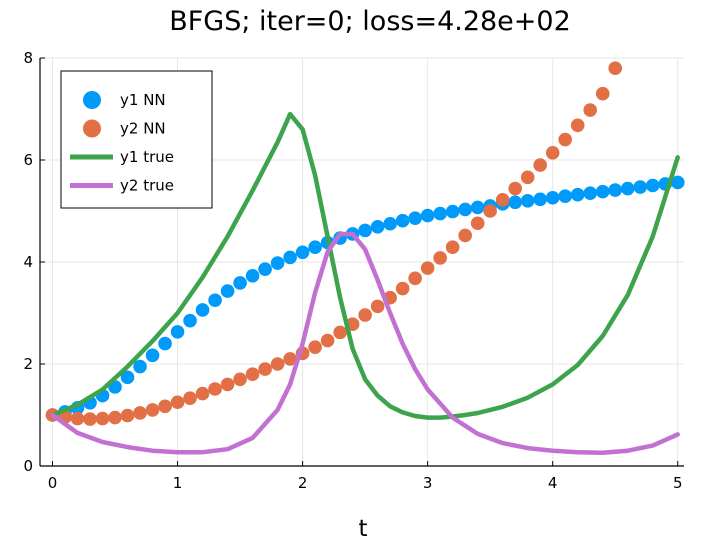 The height and width of the screenshot is (540, 720). I want to click on x-tick-label: 5, so click(678, 483).